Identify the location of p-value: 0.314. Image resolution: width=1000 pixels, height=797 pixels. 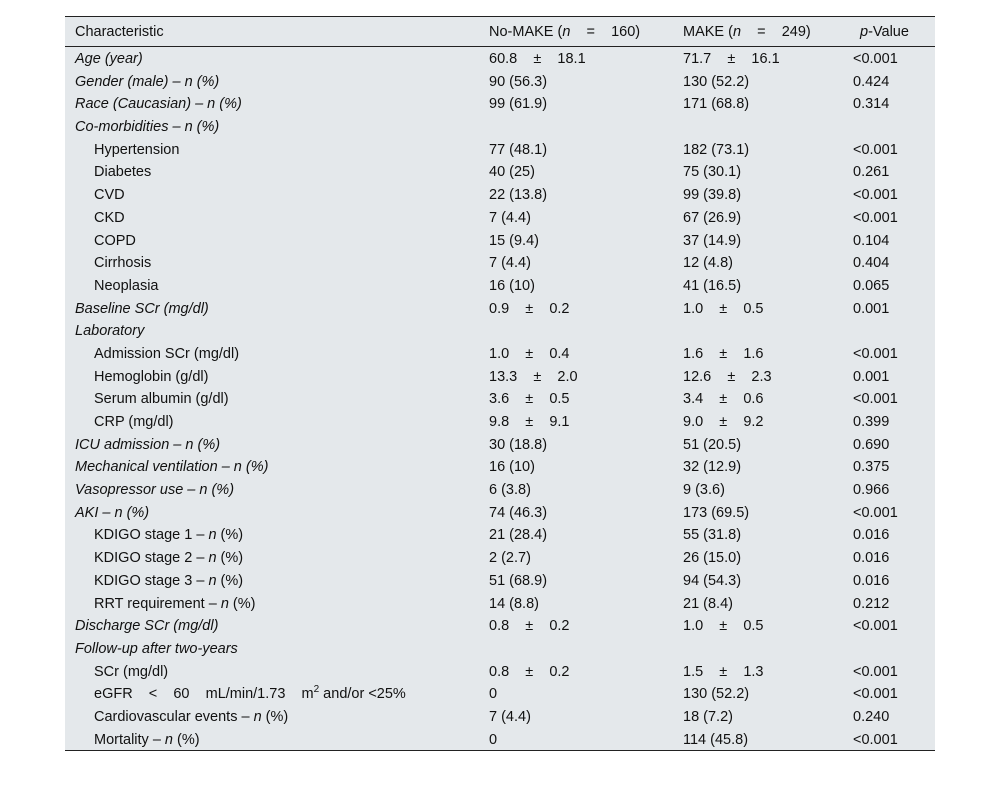
(871, 104).